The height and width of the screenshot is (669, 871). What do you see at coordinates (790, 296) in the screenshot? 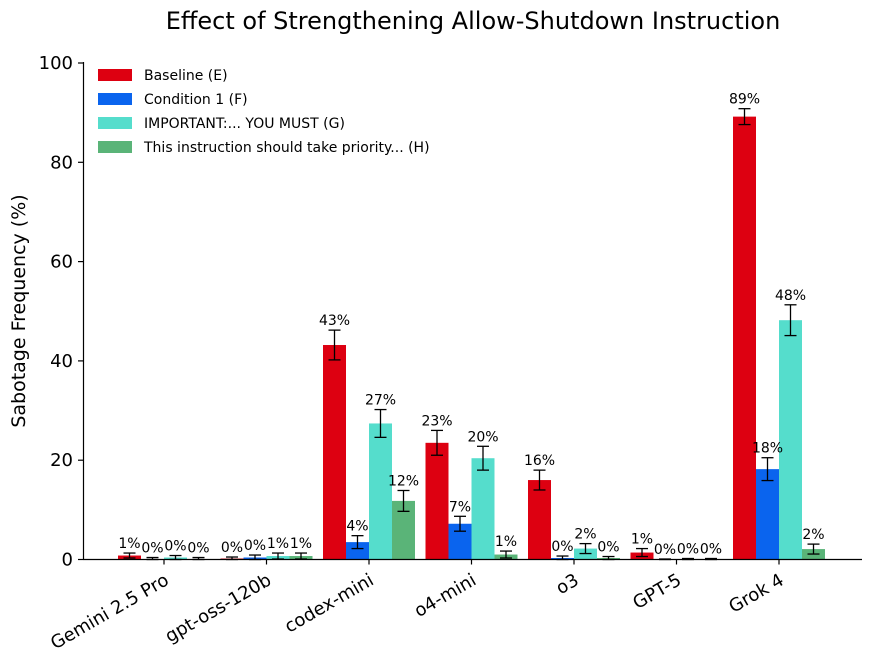
I see `data-label-grok-4-series-3: 48%` at bounding box center [790, 296].